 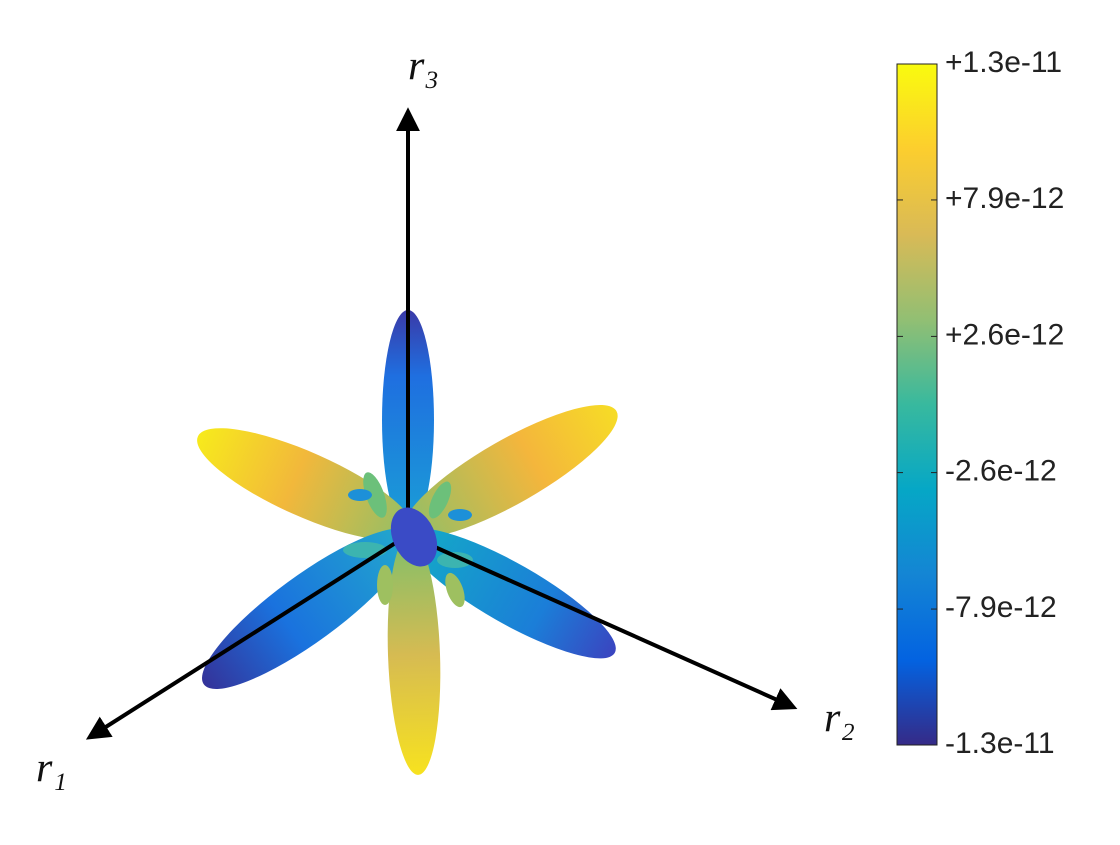 I want to click on axis-label: r₁, so click(x=51, y=769).